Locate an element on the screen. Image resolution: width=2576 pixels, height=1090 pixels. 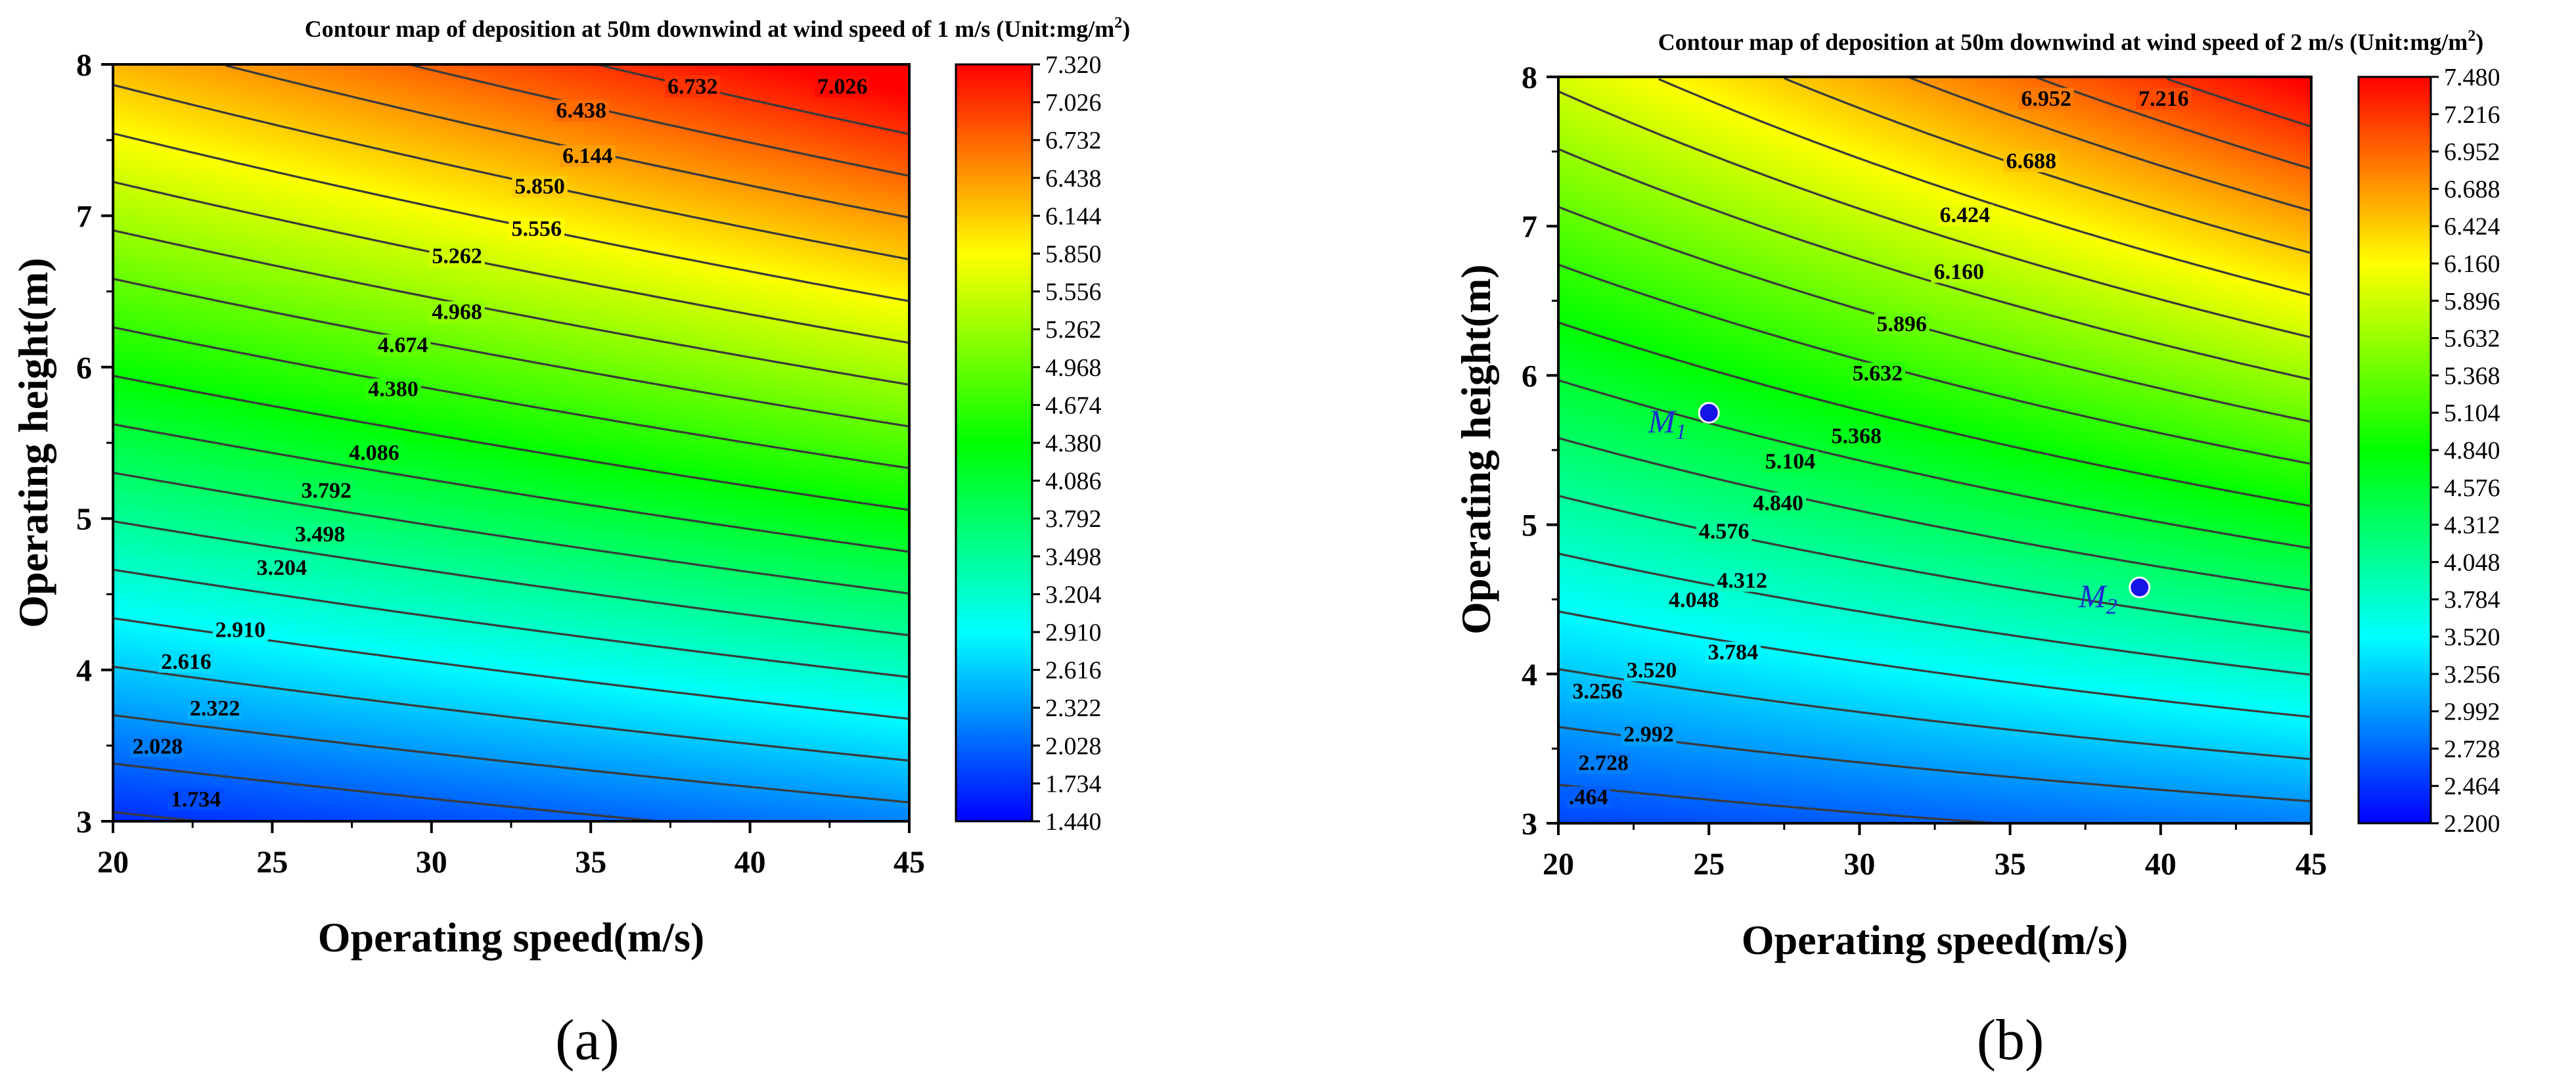
colorbar-tick-label: 4.086 is located at coordinates (1073, 481).